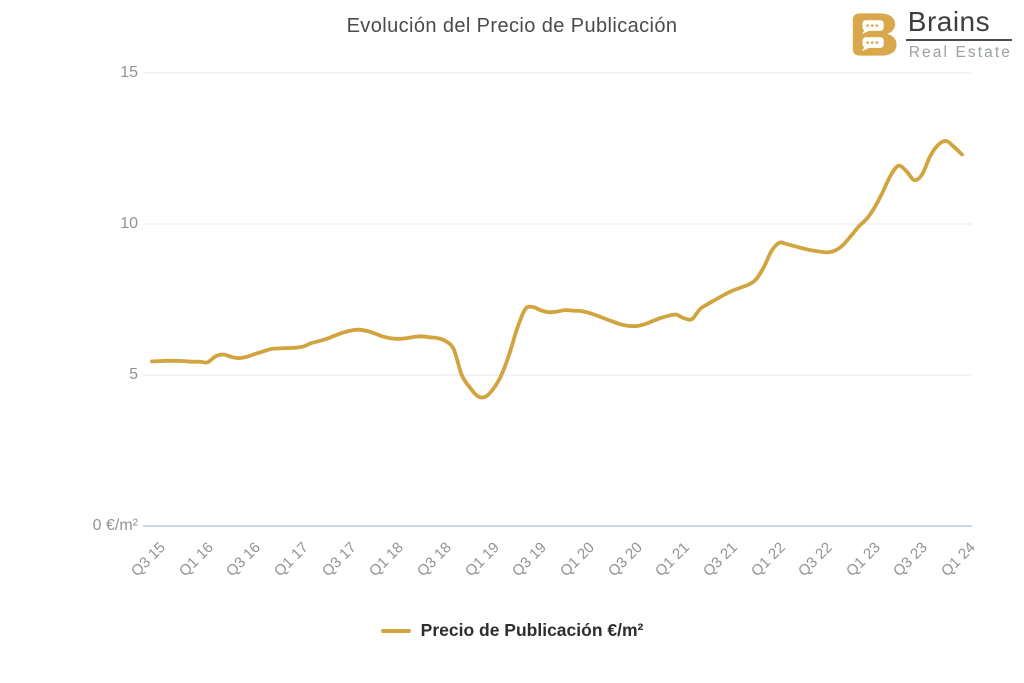 This screenshot has width=1024, height=683. I want to click on legend-item-precio: Precio de Publicación €/m², so click(512, 630).